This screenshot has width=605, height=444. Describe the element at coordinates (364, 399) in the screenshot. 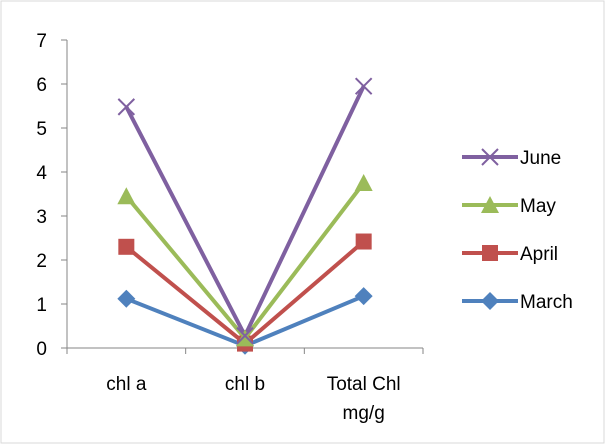

I see `x-category-label: Total Chl mg/g` at that location.